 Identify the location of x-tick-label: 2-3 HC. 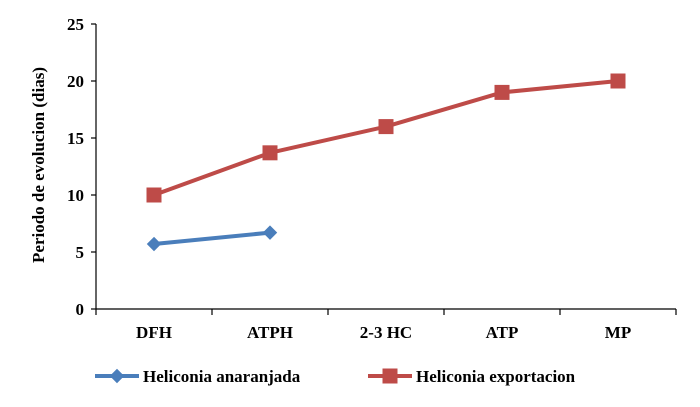
(386, 332).